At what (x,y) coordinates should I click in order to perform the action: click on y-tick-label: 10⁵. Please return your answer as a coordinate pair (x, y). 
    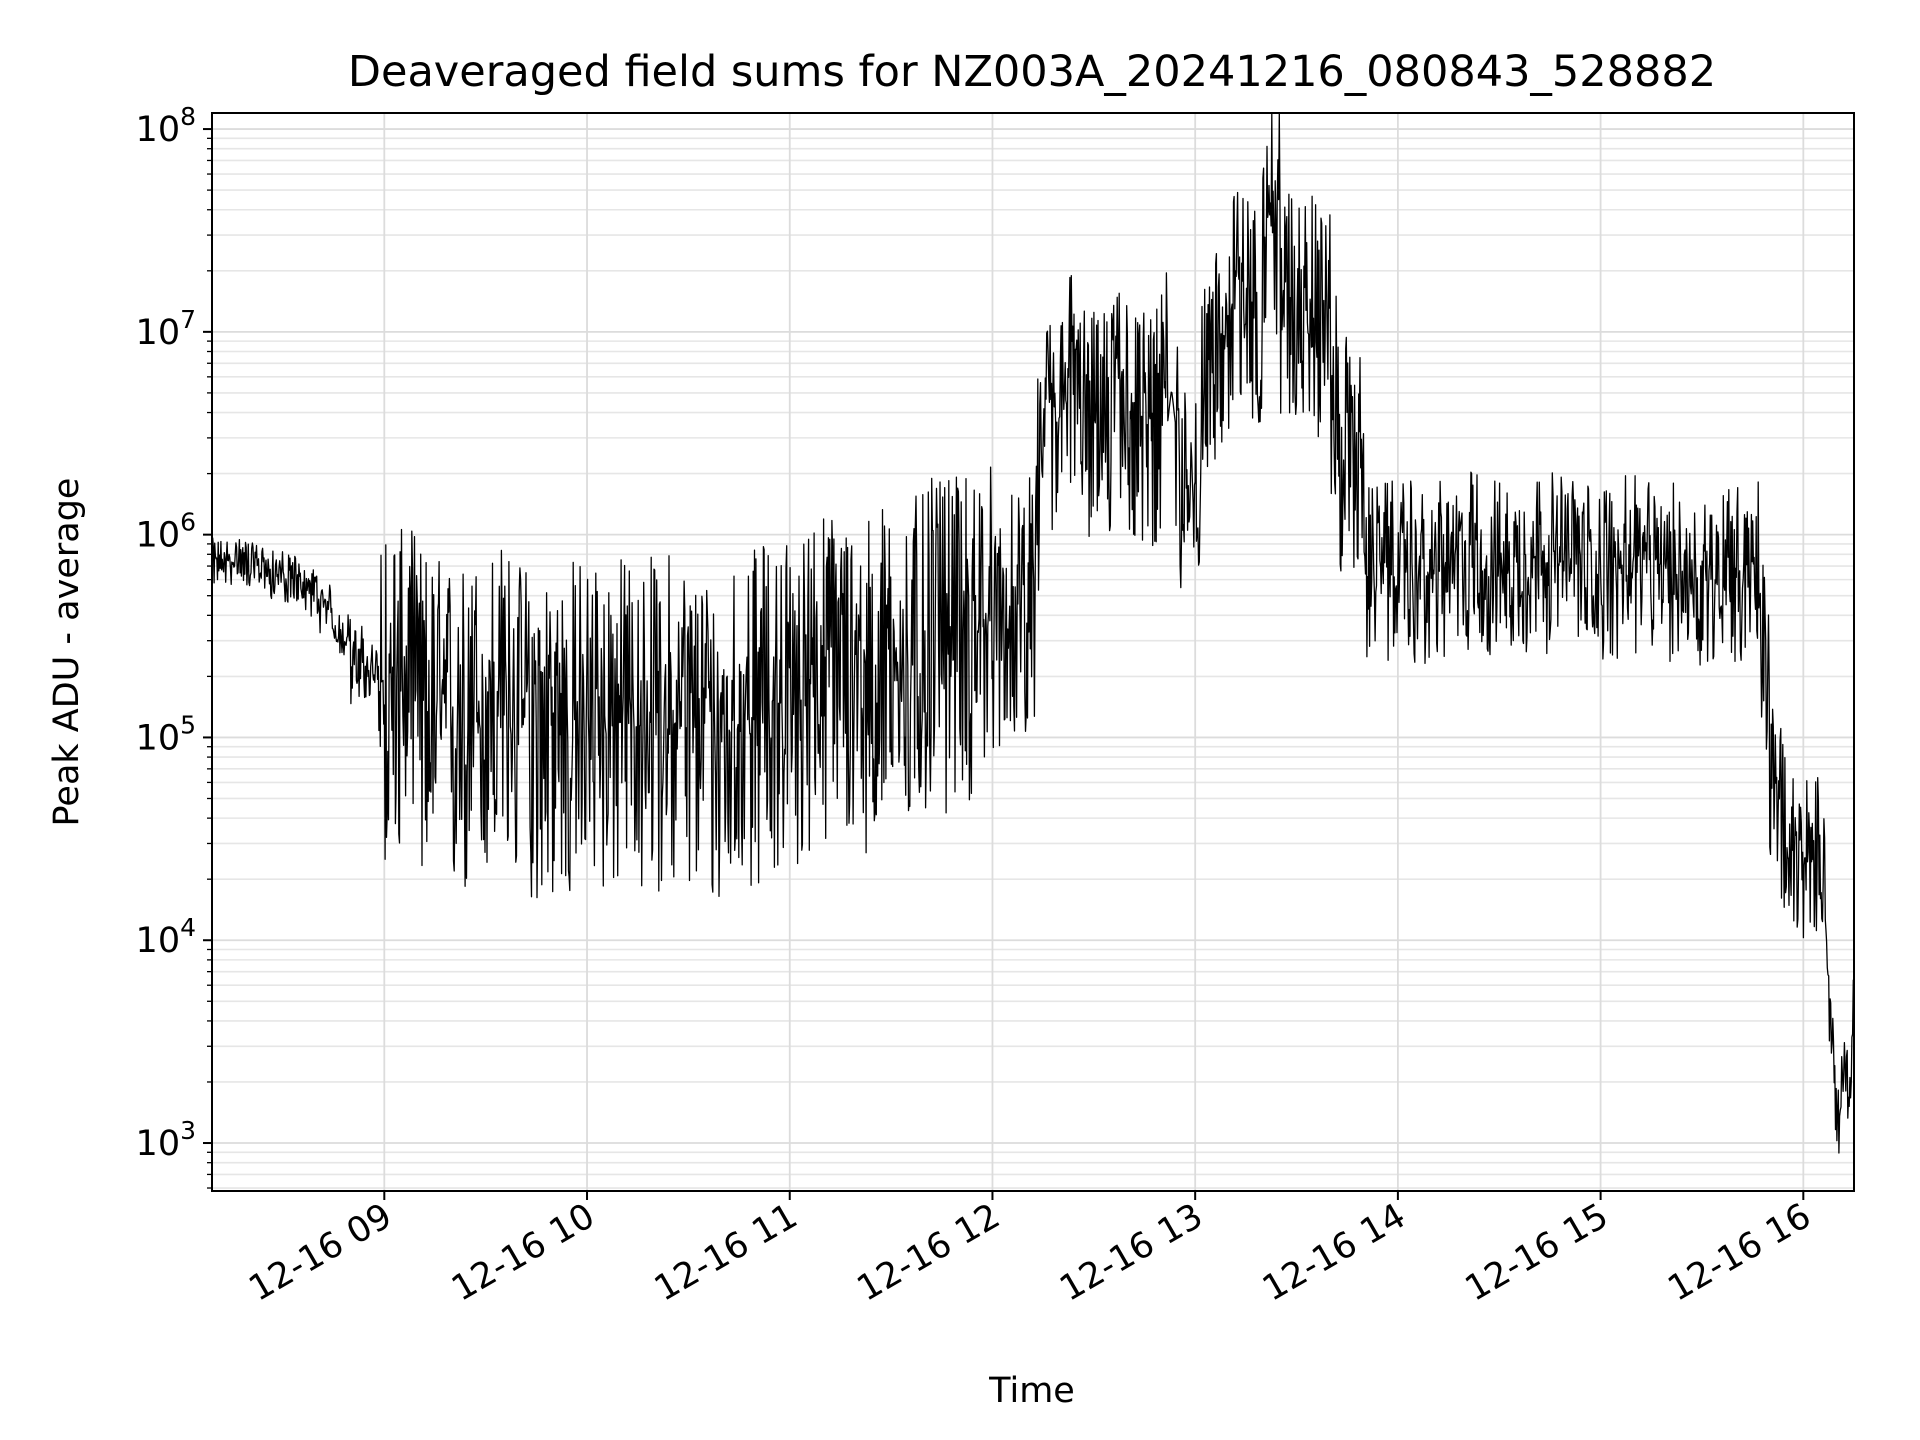
    Looking at the image, I should click on (166, 734).